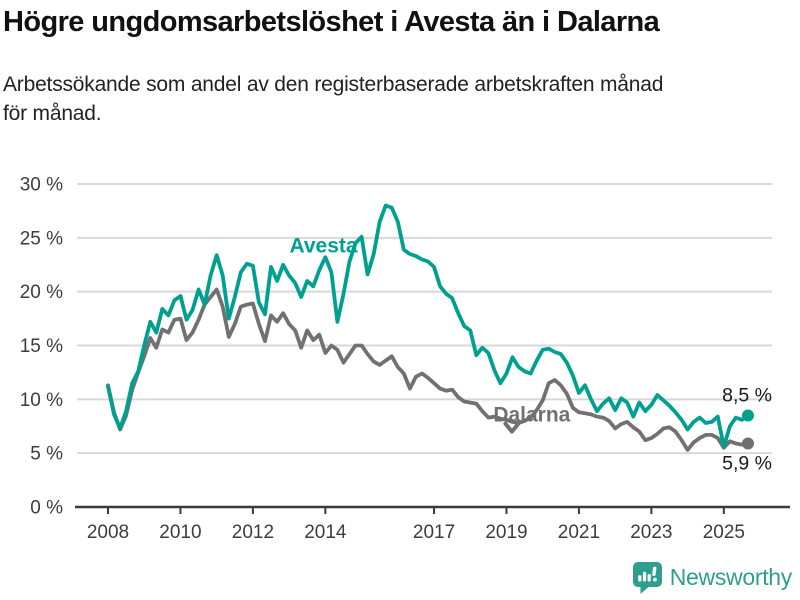 The width and height of the screenshot is (800, 600). What do you see at coordinates (41, 185) in the screenshot?
I see `y-axis-tick-label: 30 %` at bounding box center [41, 185].